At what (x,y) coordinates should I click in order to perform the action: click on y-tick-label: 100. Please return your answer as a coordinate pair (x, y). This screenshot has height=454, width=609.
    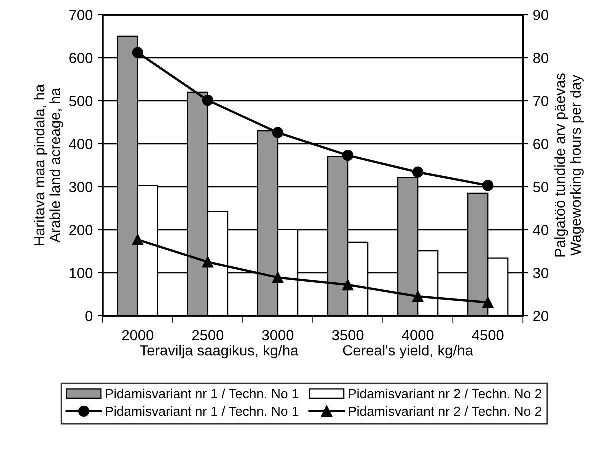
    Looking at the image, I should click on (81, 273).